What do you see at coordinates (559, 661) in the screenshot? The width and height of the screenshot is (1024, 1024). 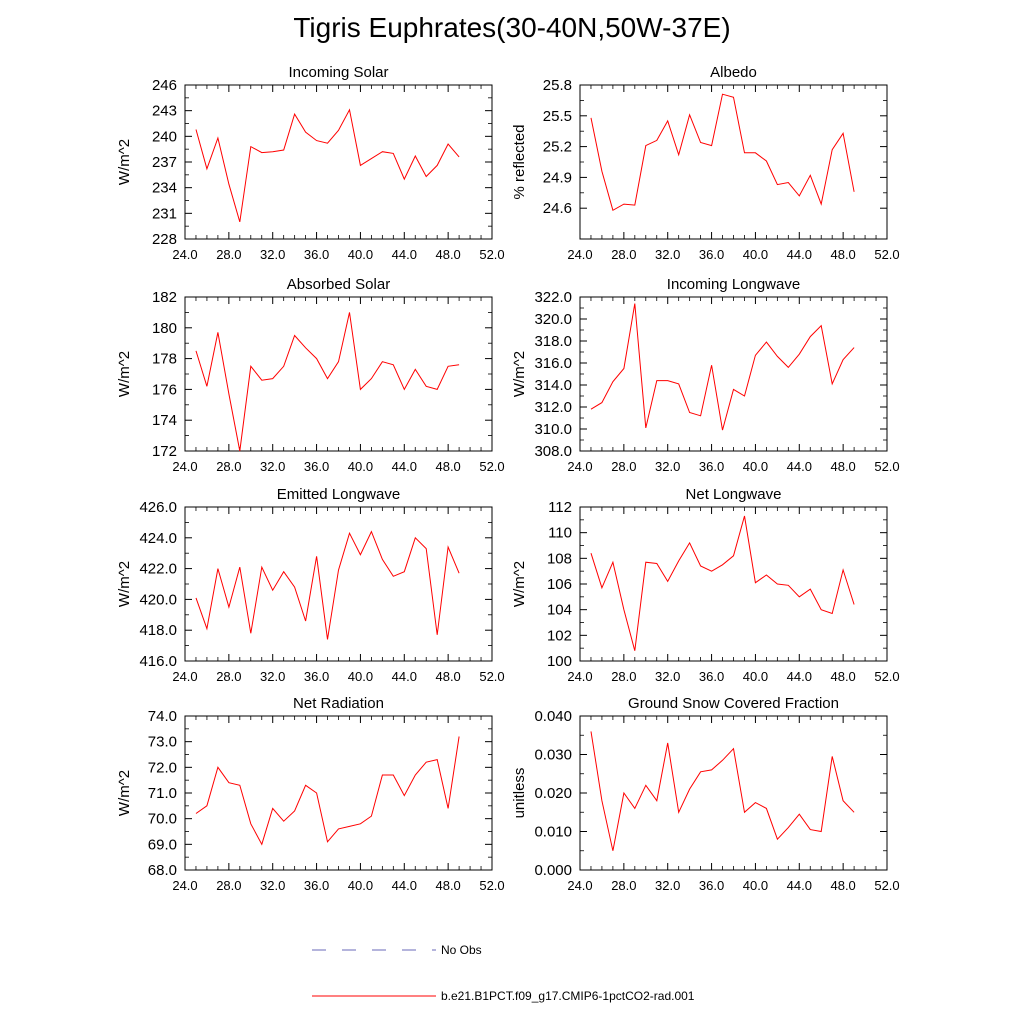 I see `y-tick-label: 100` at bounding box center [559, 661].